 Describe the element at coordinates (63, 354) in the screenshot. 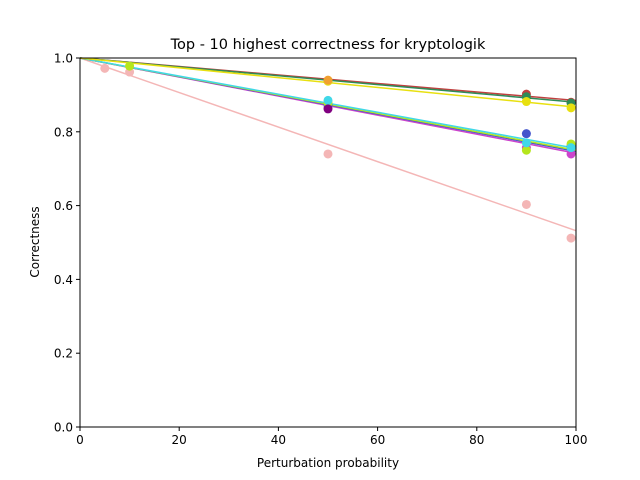

I see `y-tick-label: 0.2` at that location.